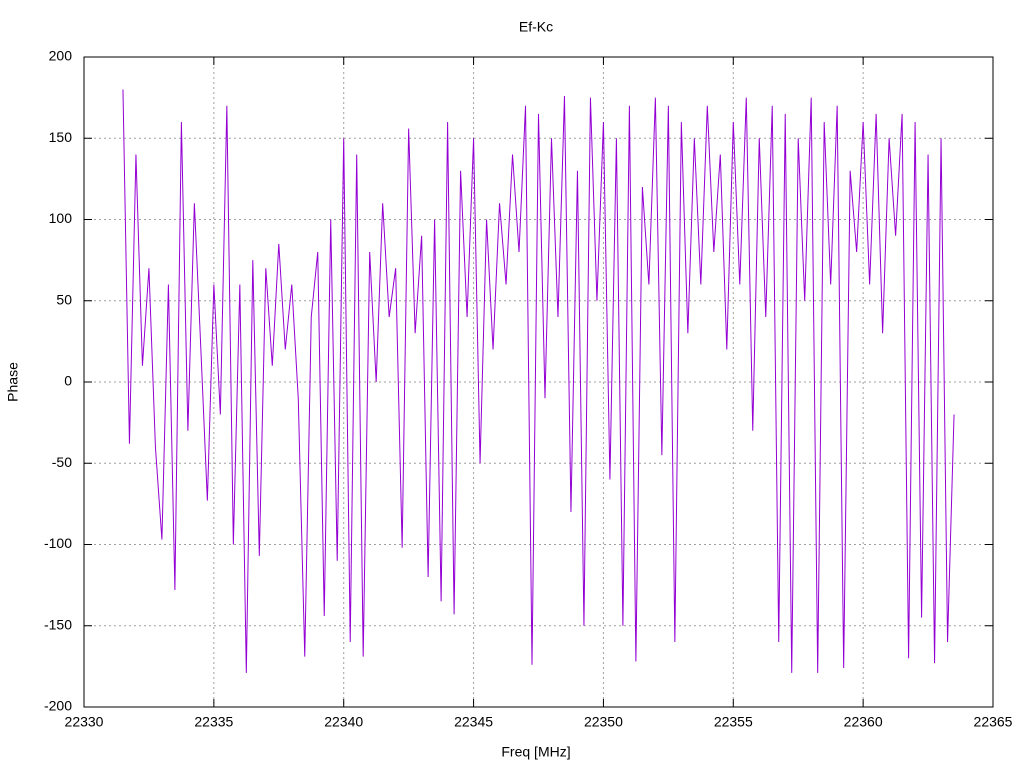 This screenshot has height=773, width=1024. Describe the element at coordinates (603, 722) in the screenshot. I see `x-tick-label: 22350` at that location.